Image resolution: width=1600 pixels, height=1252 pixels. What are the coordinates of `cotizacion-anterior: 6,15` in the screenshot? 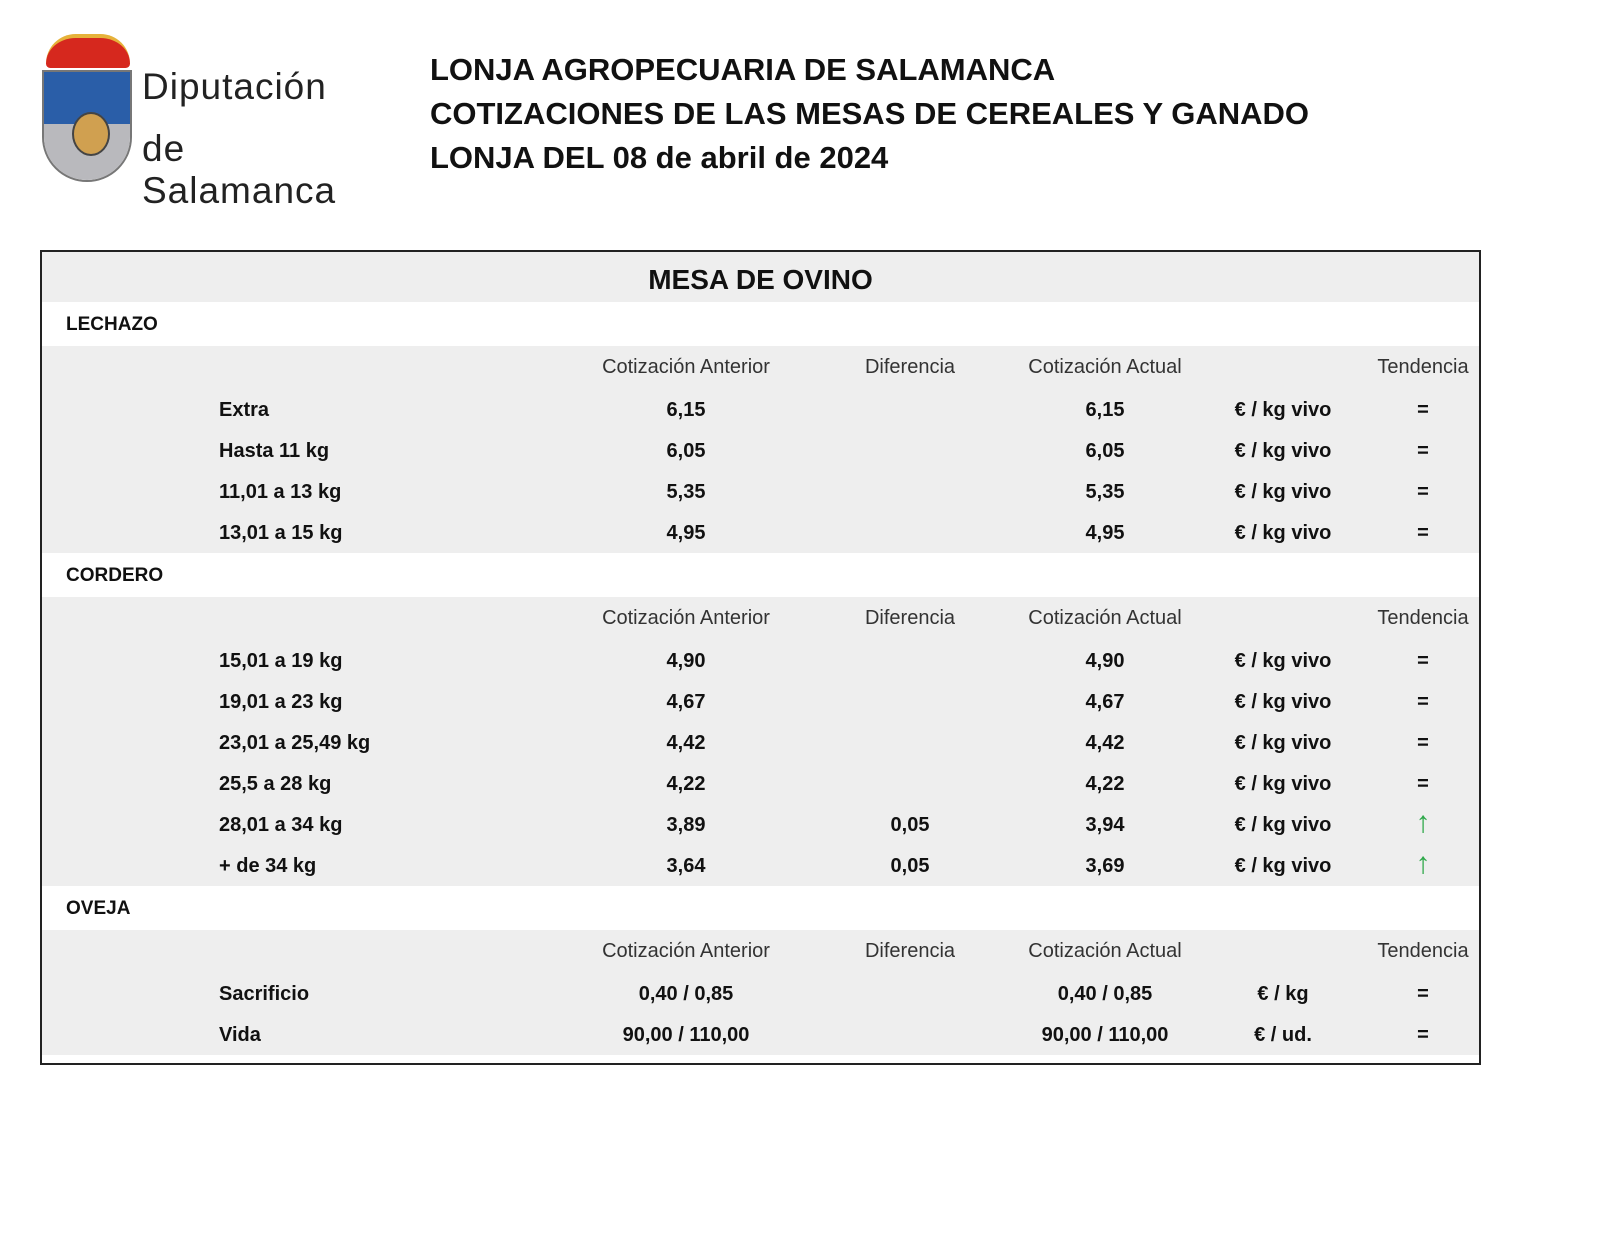 It's located at (686, 410).